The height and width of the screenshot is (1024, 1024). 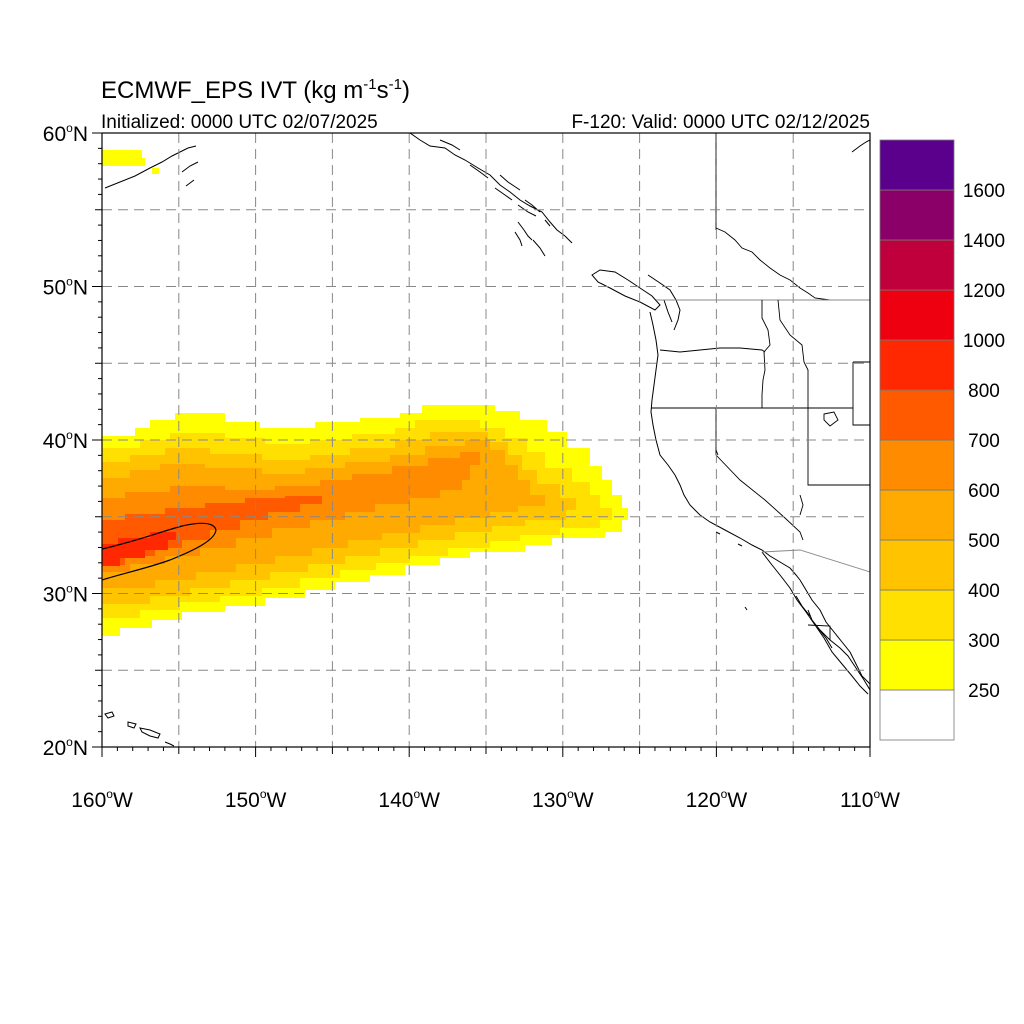 I want to click on colorbar-label: 300, so click(x=984, y=641).